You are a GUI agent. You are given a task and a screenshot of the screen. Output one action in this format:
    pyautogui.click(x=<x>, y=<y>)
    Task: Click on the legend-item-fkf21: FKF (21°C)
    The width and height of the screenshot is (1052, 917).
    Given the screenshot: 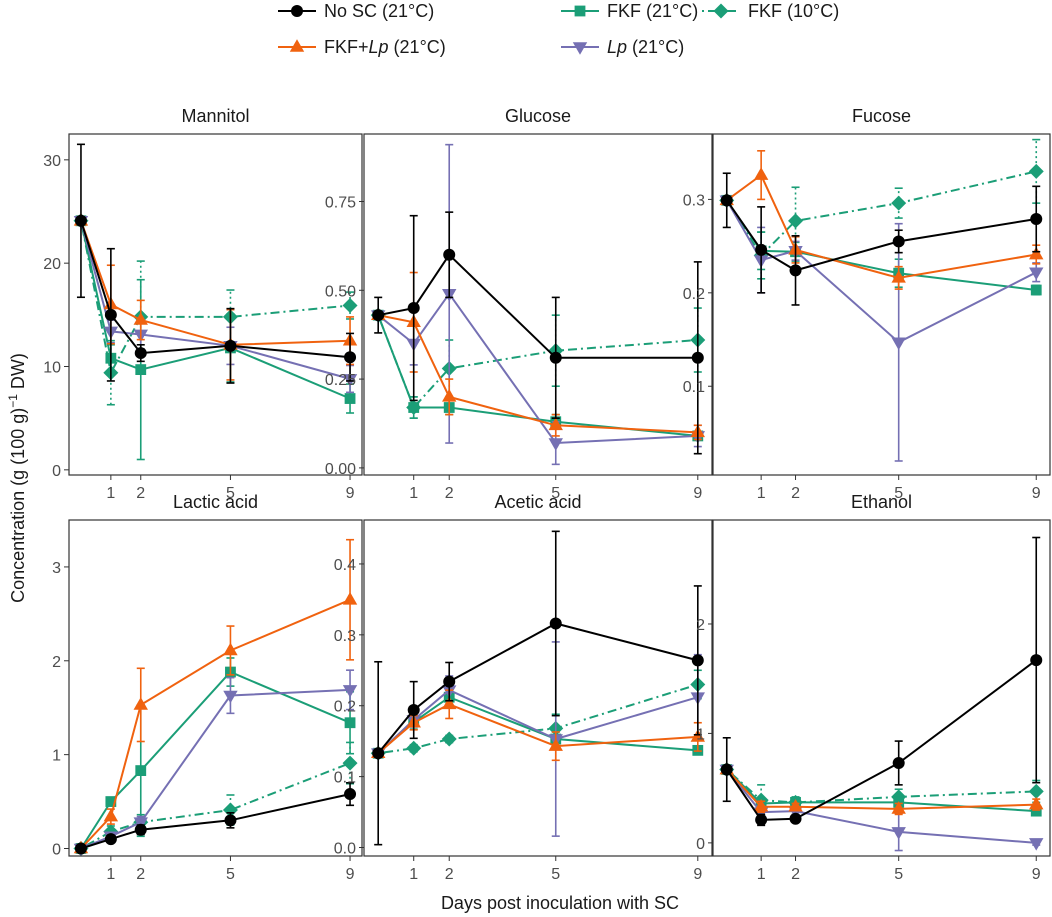 What is the action you would take?
    pyautogui.click(x=629, y=11)
    